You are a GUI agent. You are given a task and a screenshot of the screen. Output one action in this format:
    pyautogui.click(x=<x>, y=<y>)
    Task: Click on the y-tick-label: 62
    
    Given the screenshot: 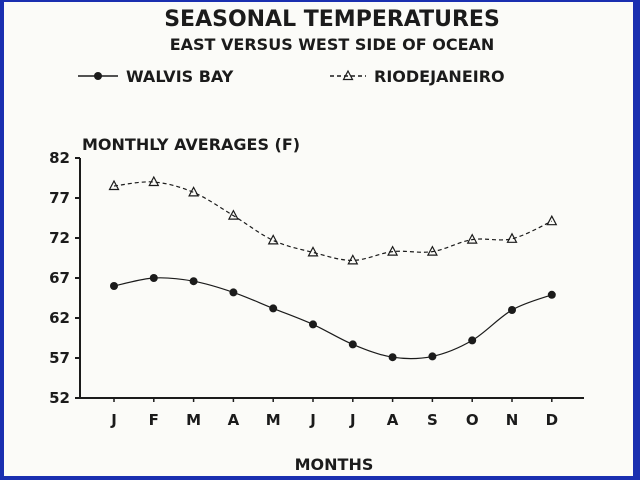 What is the action you would take?
    pyautogui.click(x=59, y=318)
    